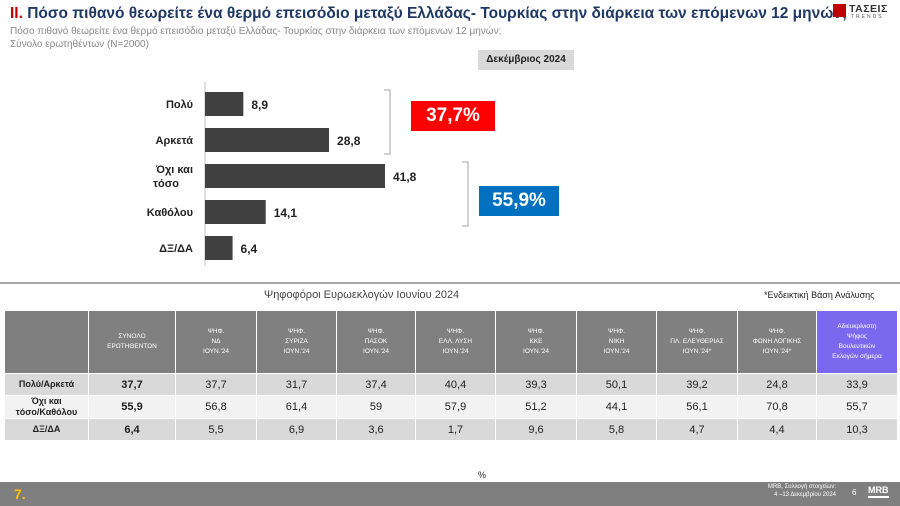 The image size is (900, 506). I want to click on column-header-6: ΨΗΦ. ΝΙΚΗ ΙΟΥΝ.'24, so click(616, 342).